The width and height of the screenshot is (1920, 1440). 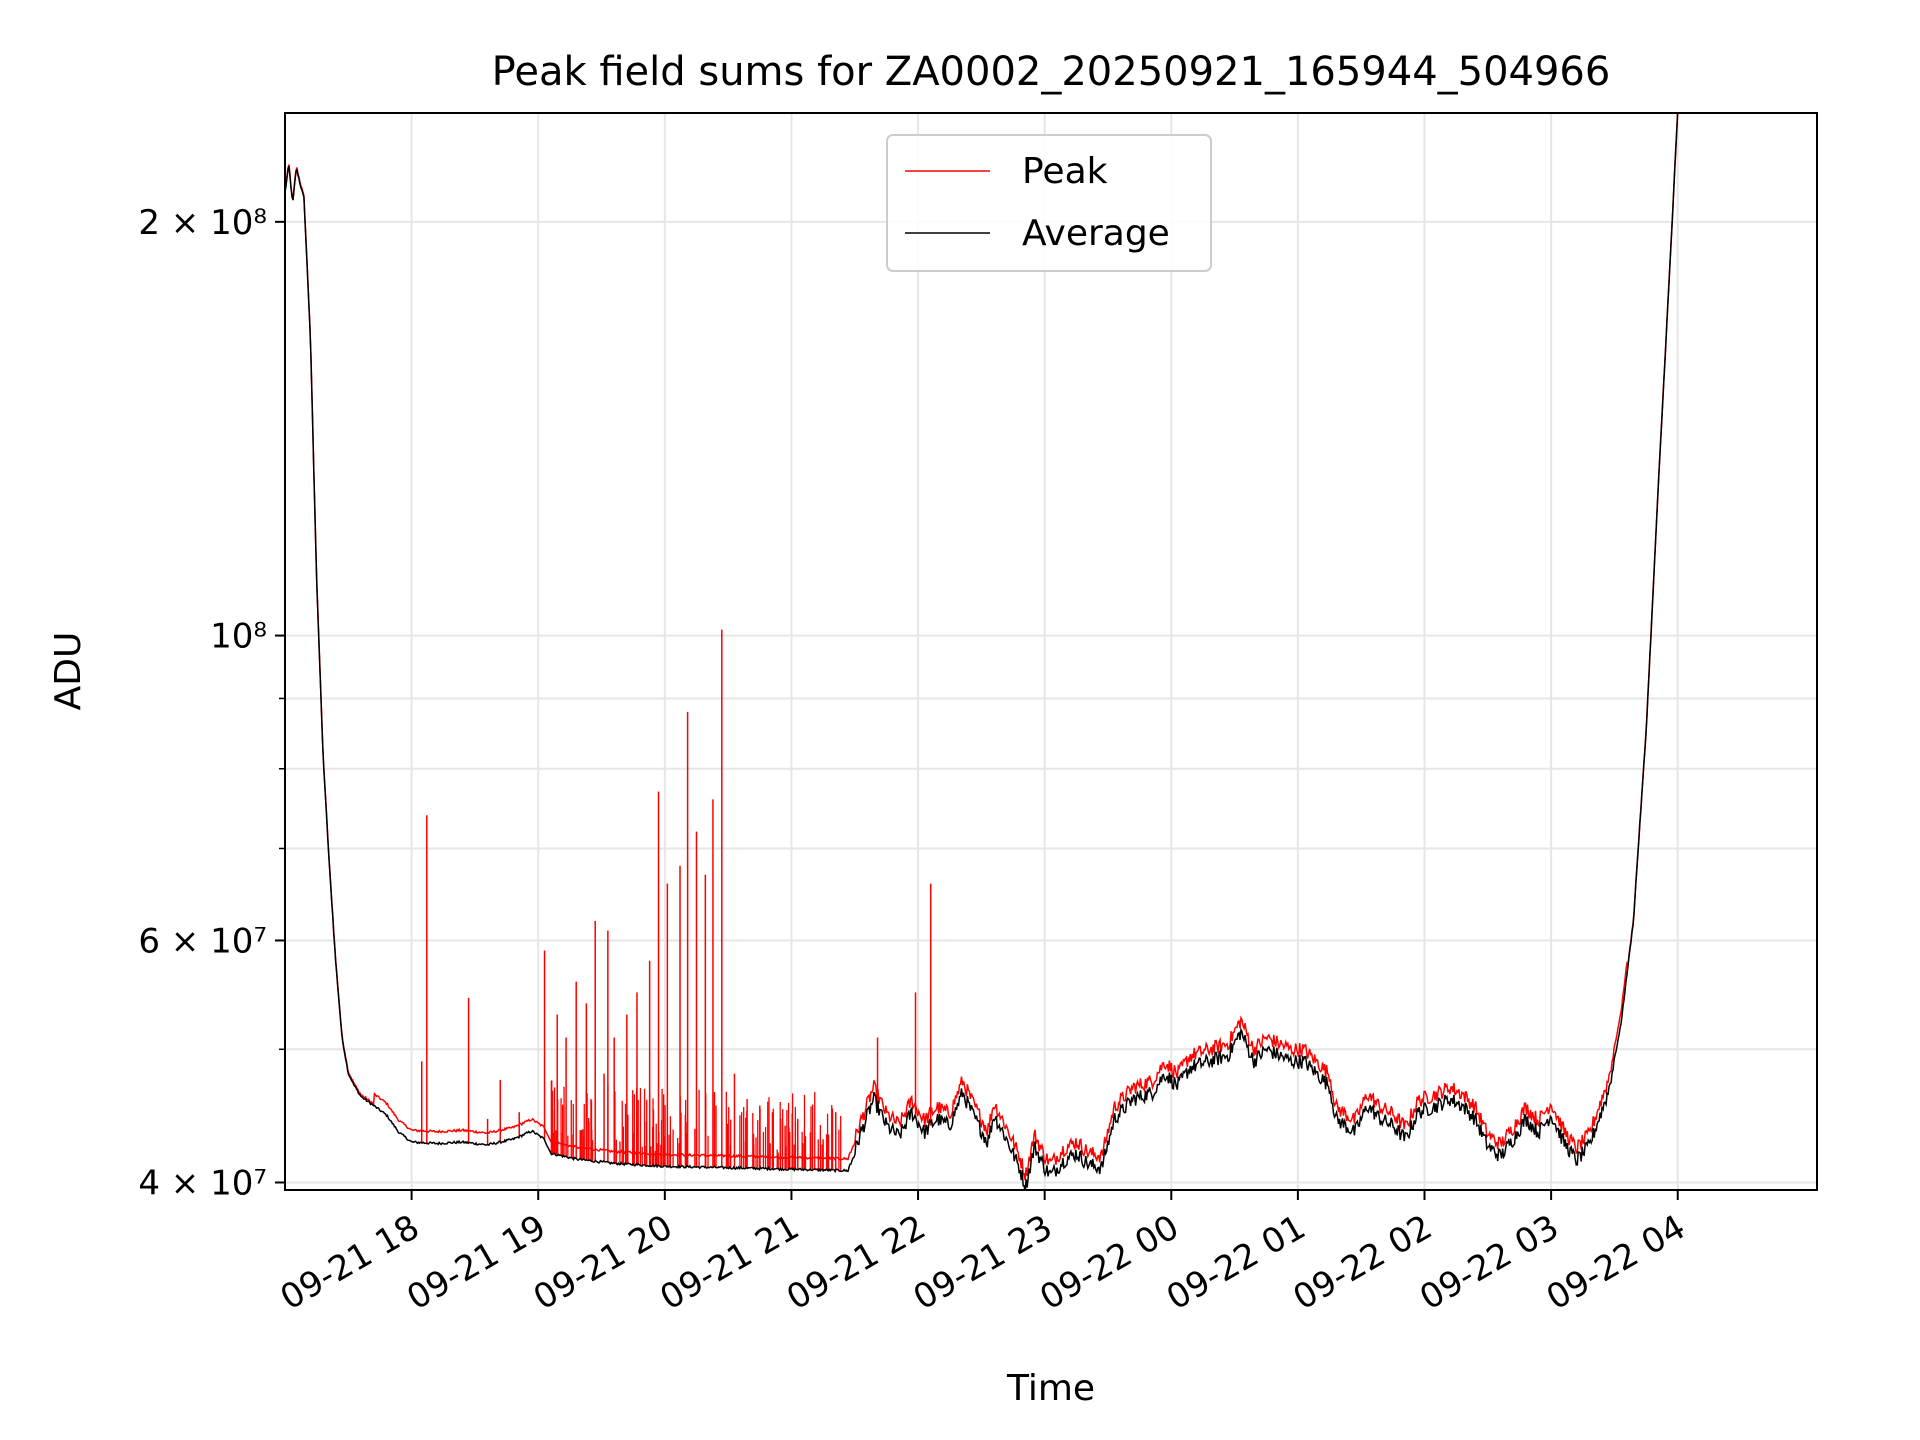 What do you see at coordinates (1096, 233) in the screenshot?
I see `legend-average-label: Average` at bounding box center [1096, 233].